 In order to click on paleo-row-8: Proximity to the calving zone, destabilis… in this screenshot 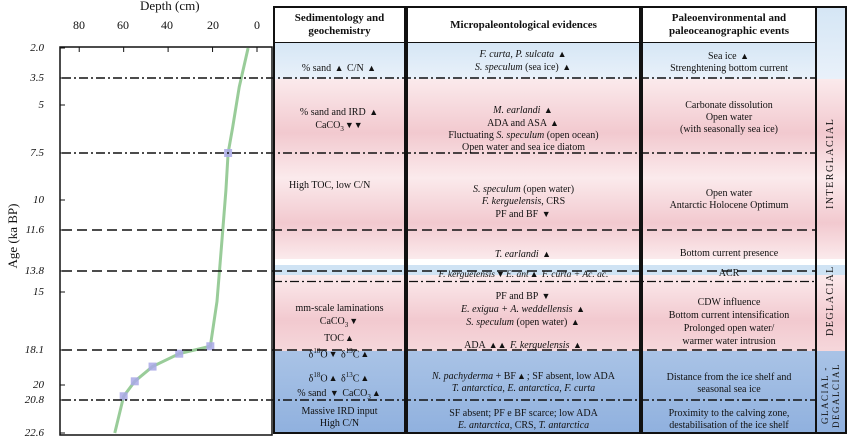, I will do `click(729, 419)`.